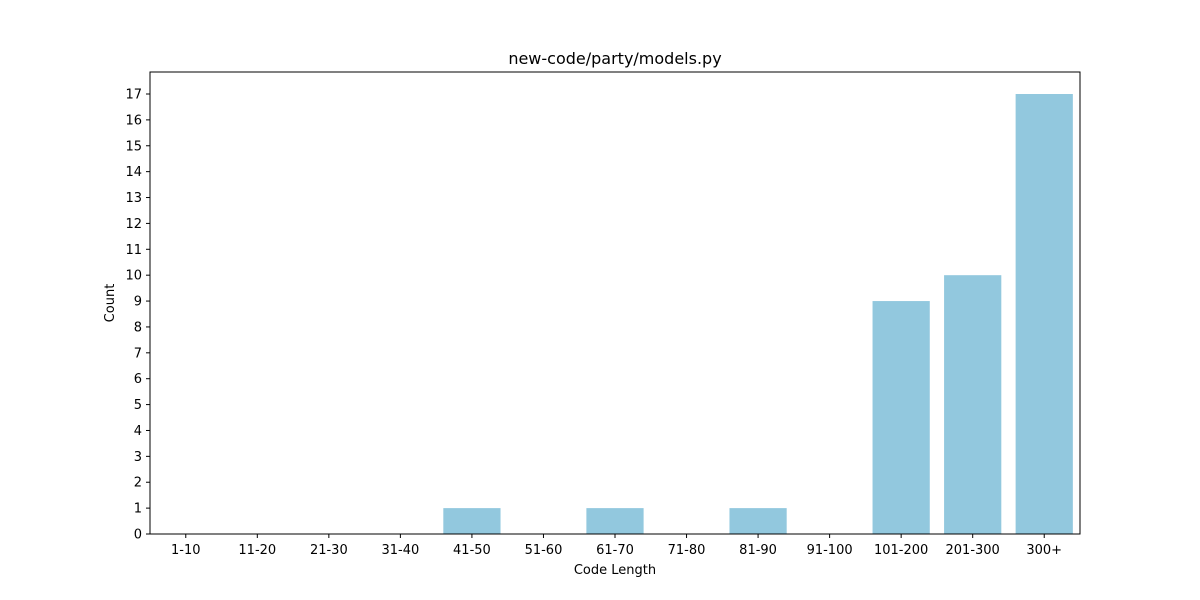  I want to click on x-tick-label: 21-30, so click(329, 550).